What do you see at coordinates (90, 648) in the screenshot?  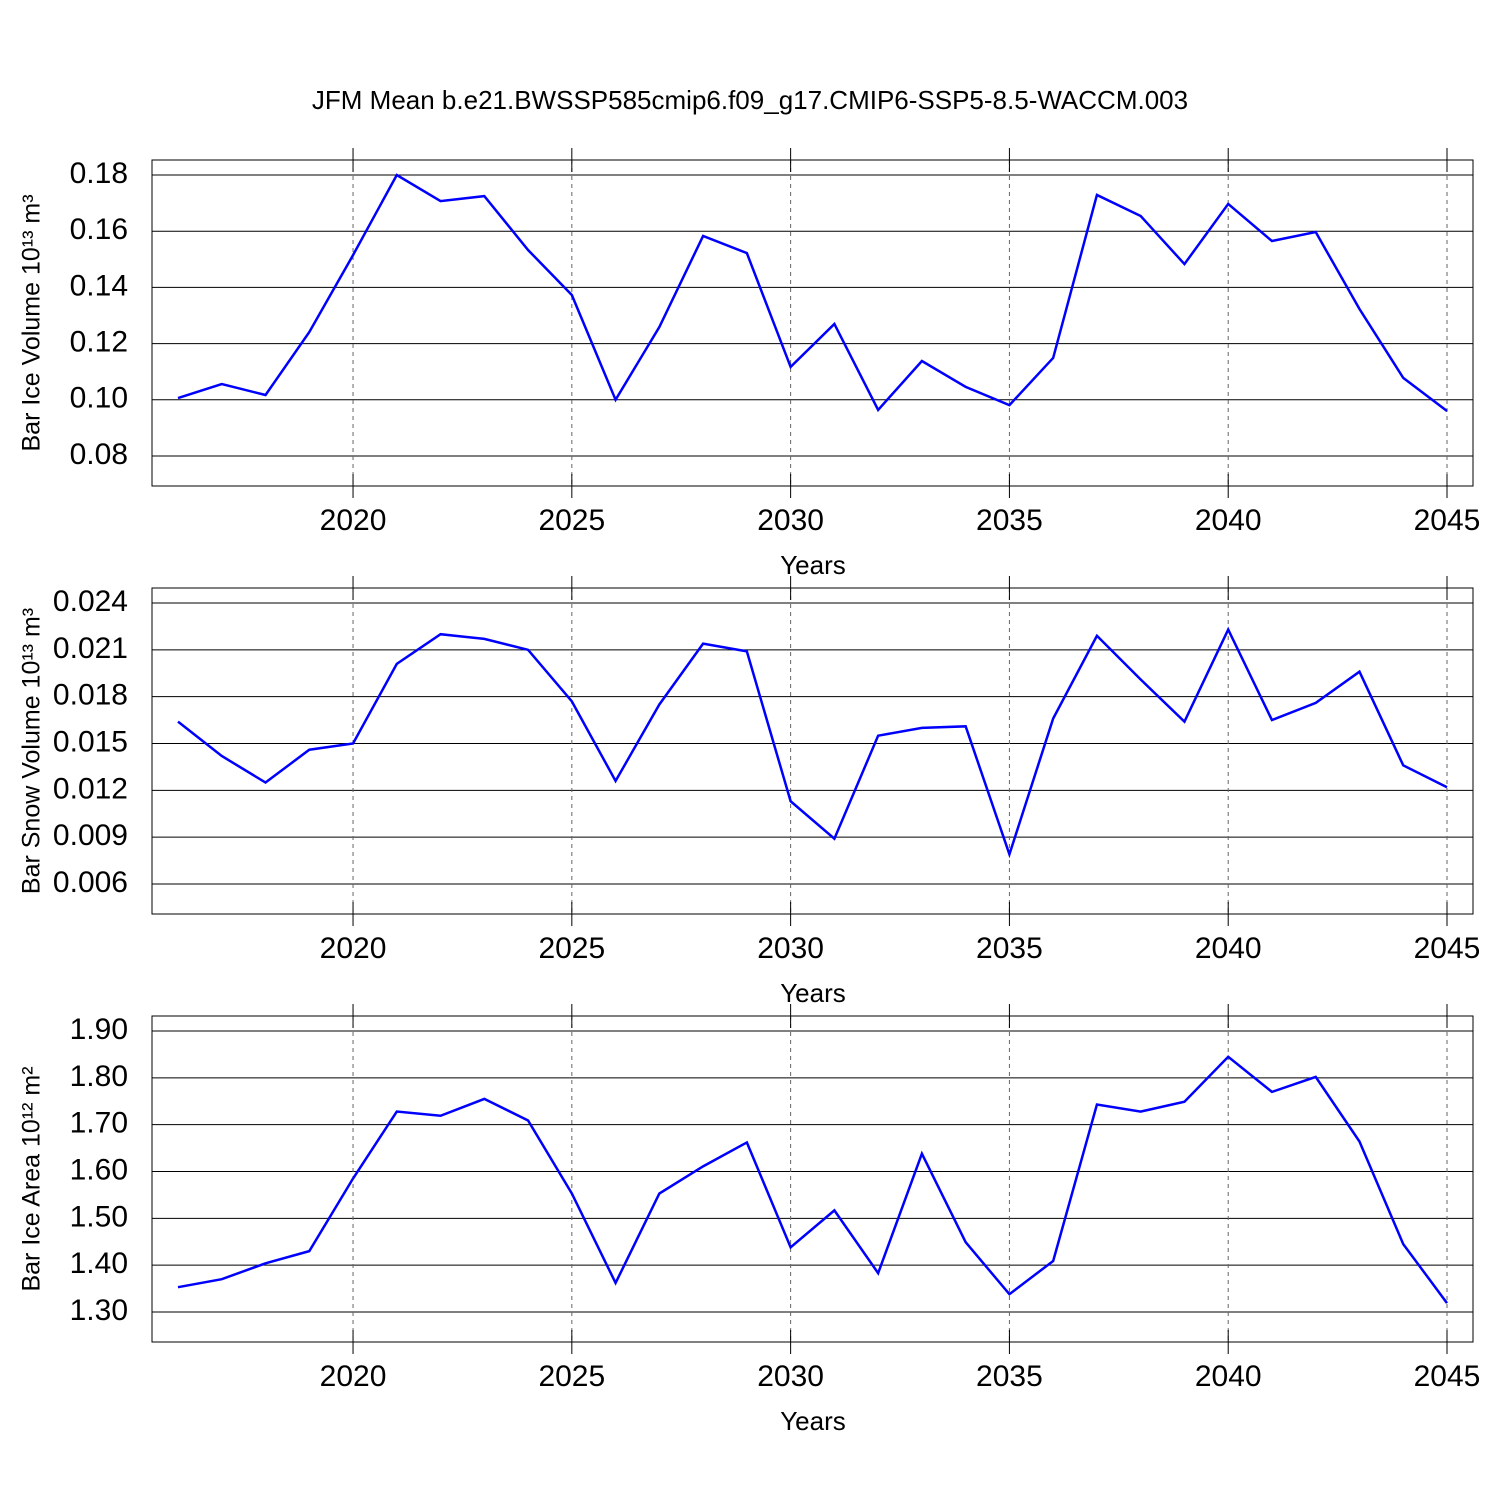 I see `y-tick-label: 0.021` at bounding box center [90, 648].